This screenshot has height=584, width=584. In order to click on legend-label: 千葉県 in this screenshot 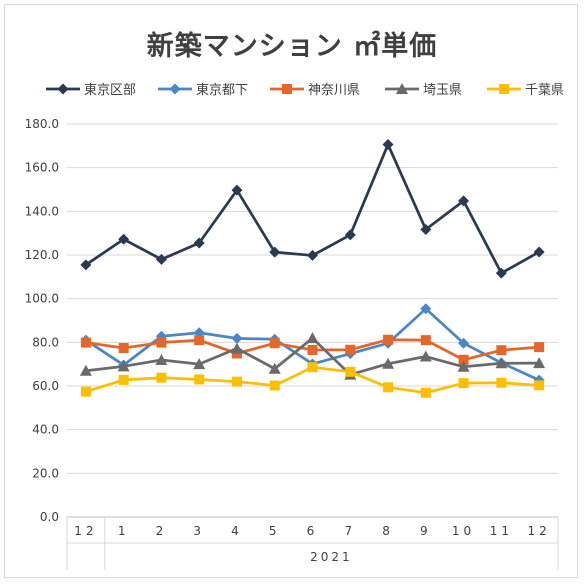, I will do `click(544, 90)`.